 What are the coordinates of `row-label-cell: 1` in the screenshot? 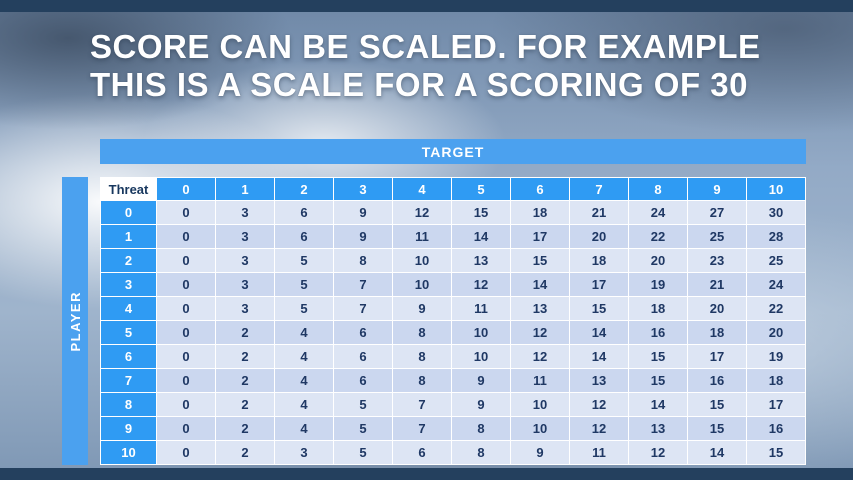 It's located at (128, 236).